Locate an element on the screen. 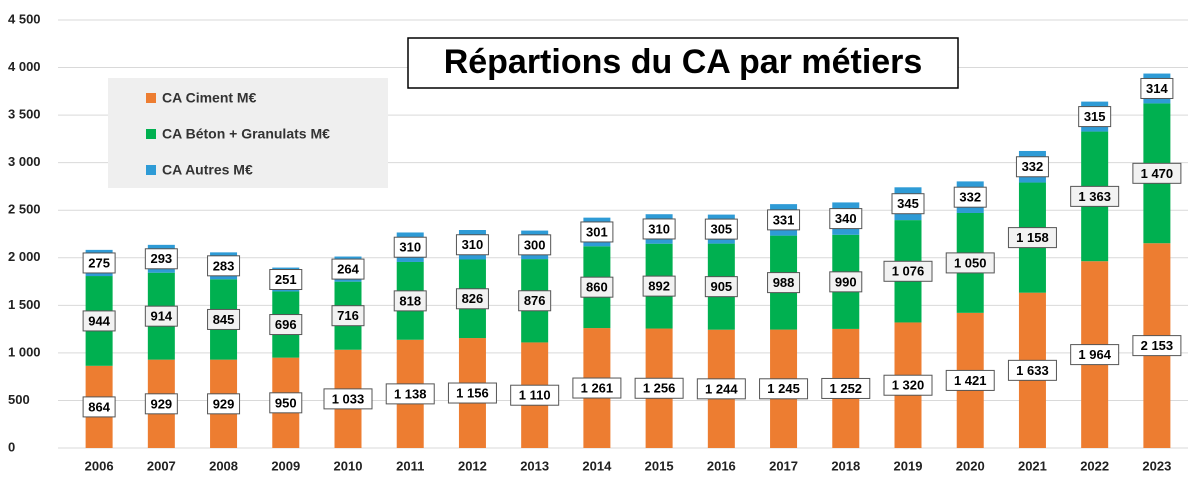 The width and height of the screenshot is (1190, 481). x-tick-label: 2021 is located at coordinates (1032, 465).